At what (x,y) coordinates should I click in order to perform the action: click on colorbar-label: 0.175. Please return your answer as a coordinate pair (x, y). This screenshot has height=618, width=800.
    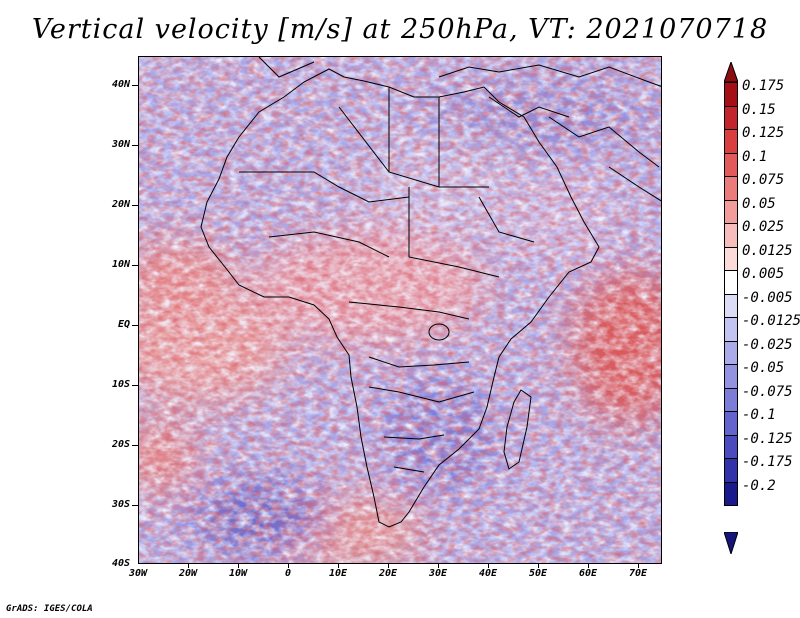
    Looking at the image, I should click on (763, 86).